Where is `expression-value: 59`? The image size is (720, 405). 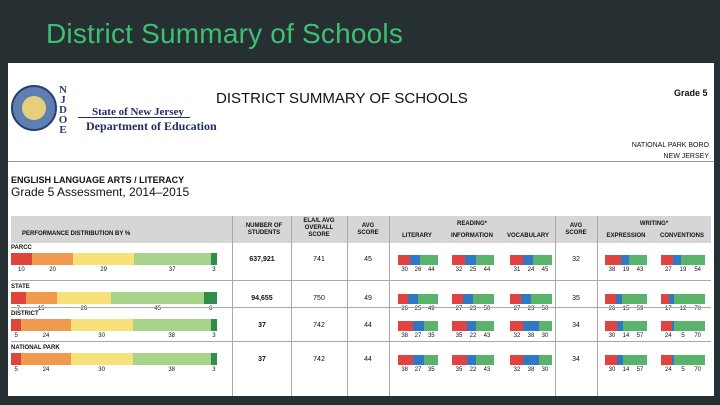 expression-value: 59 is located at coordinates (640, 309).